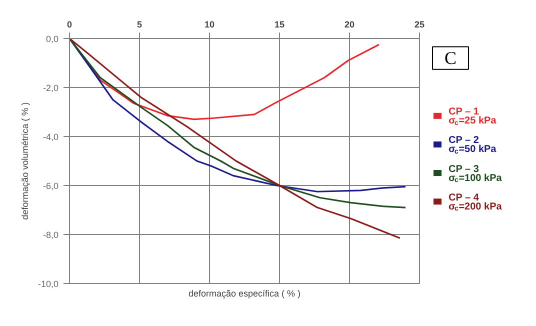 The image size is (536, 326). I want to click on y-tick-label: -4,0, so click(50, 137).